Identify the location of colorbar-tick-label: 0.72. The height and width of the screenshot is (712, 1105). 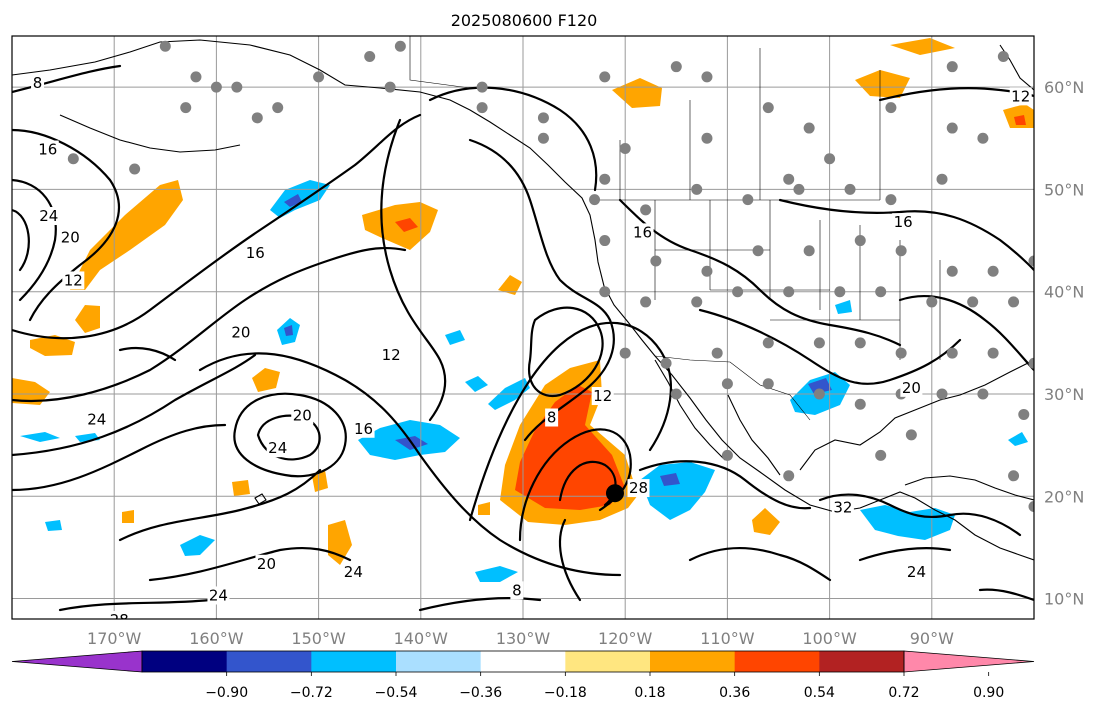
(903, 693).